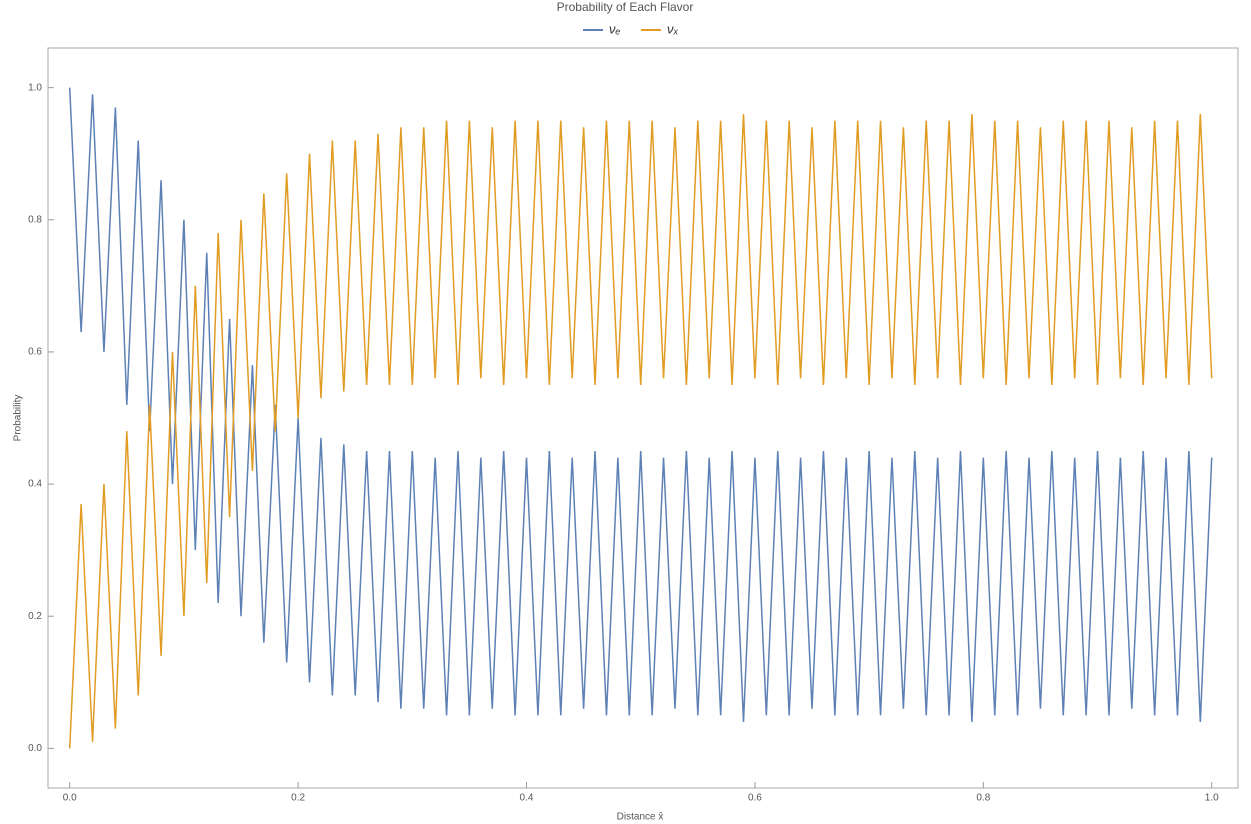 The image size is (1251, 824). I want to click on legend-label: νₓ, so click(673, 28).